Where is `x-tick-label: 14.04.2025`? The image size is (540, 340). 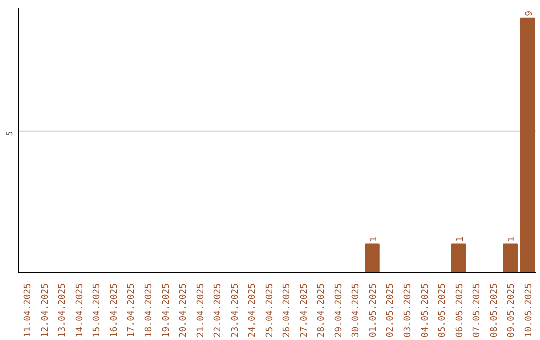 x-tick-label: 14.04.2025 is located at coordinates (80, 310).